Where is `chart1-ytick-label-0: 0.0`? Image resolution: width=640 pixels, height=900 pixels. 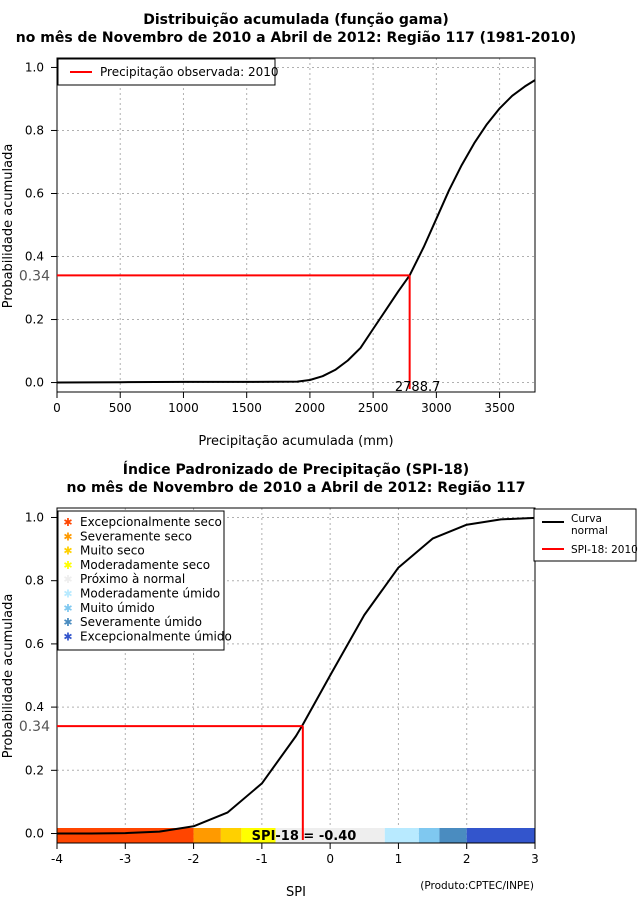 chart1-ytick-label-0: 0.0 is located at coordinates (34, 383).